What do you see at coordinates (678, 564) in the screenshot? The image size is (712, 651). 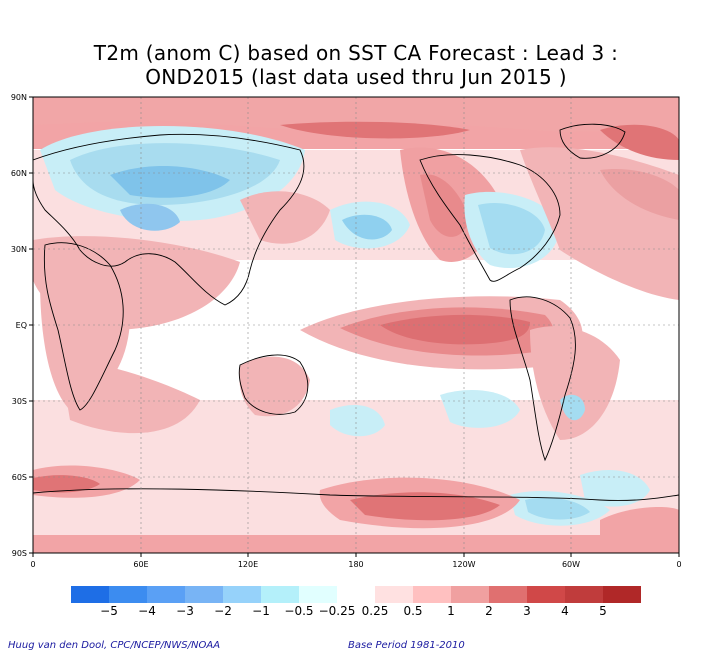 I see `lon-label-0-east-edge: 0` at bounding box center [678, 564].